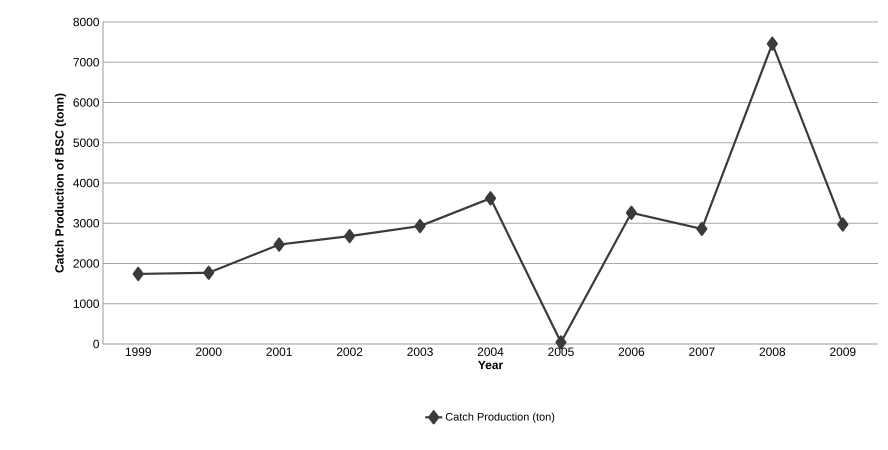  What do you see at coordinates (96, 344) in the screenshot?
I see `y-tick-label: 0` at bounding box center [96, 344].